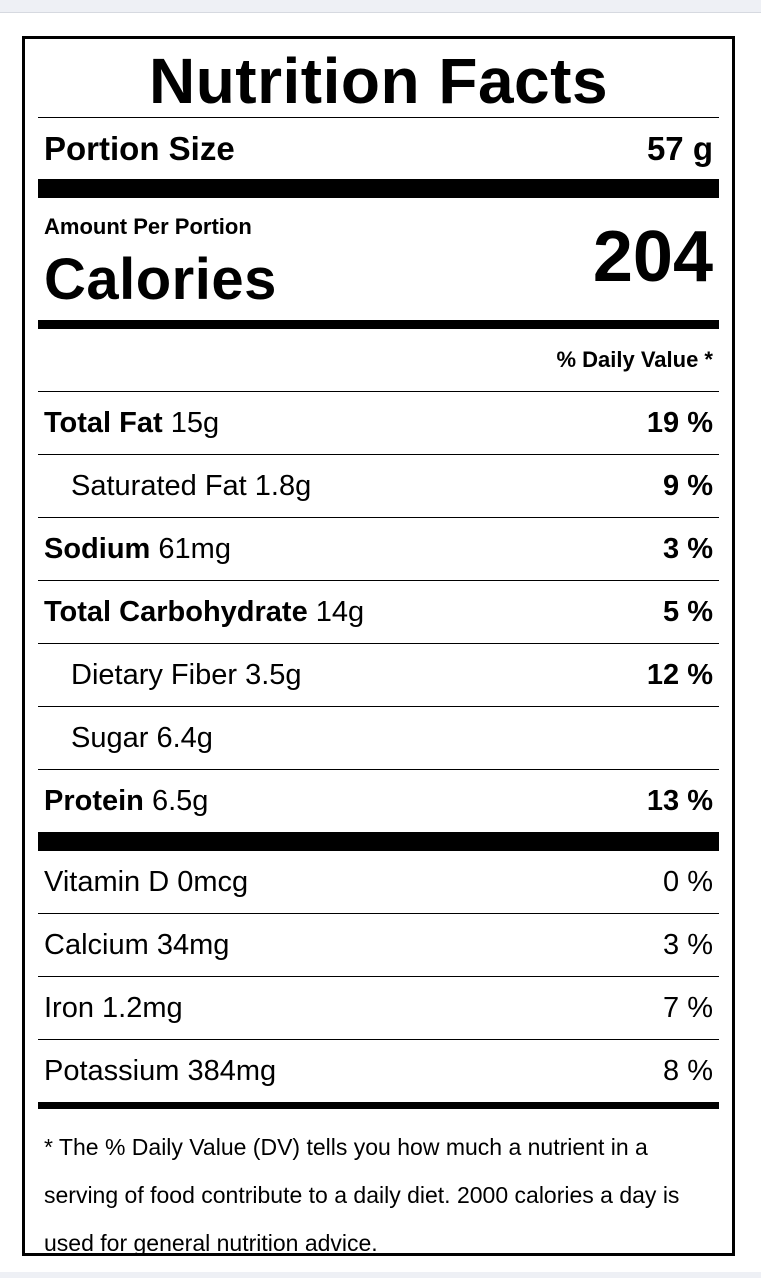 This screenshot has height=1278, width=761. Describe the element at coordinates (94, 800) in the screenshot. I see `nutrient-name: Protein` at that location.